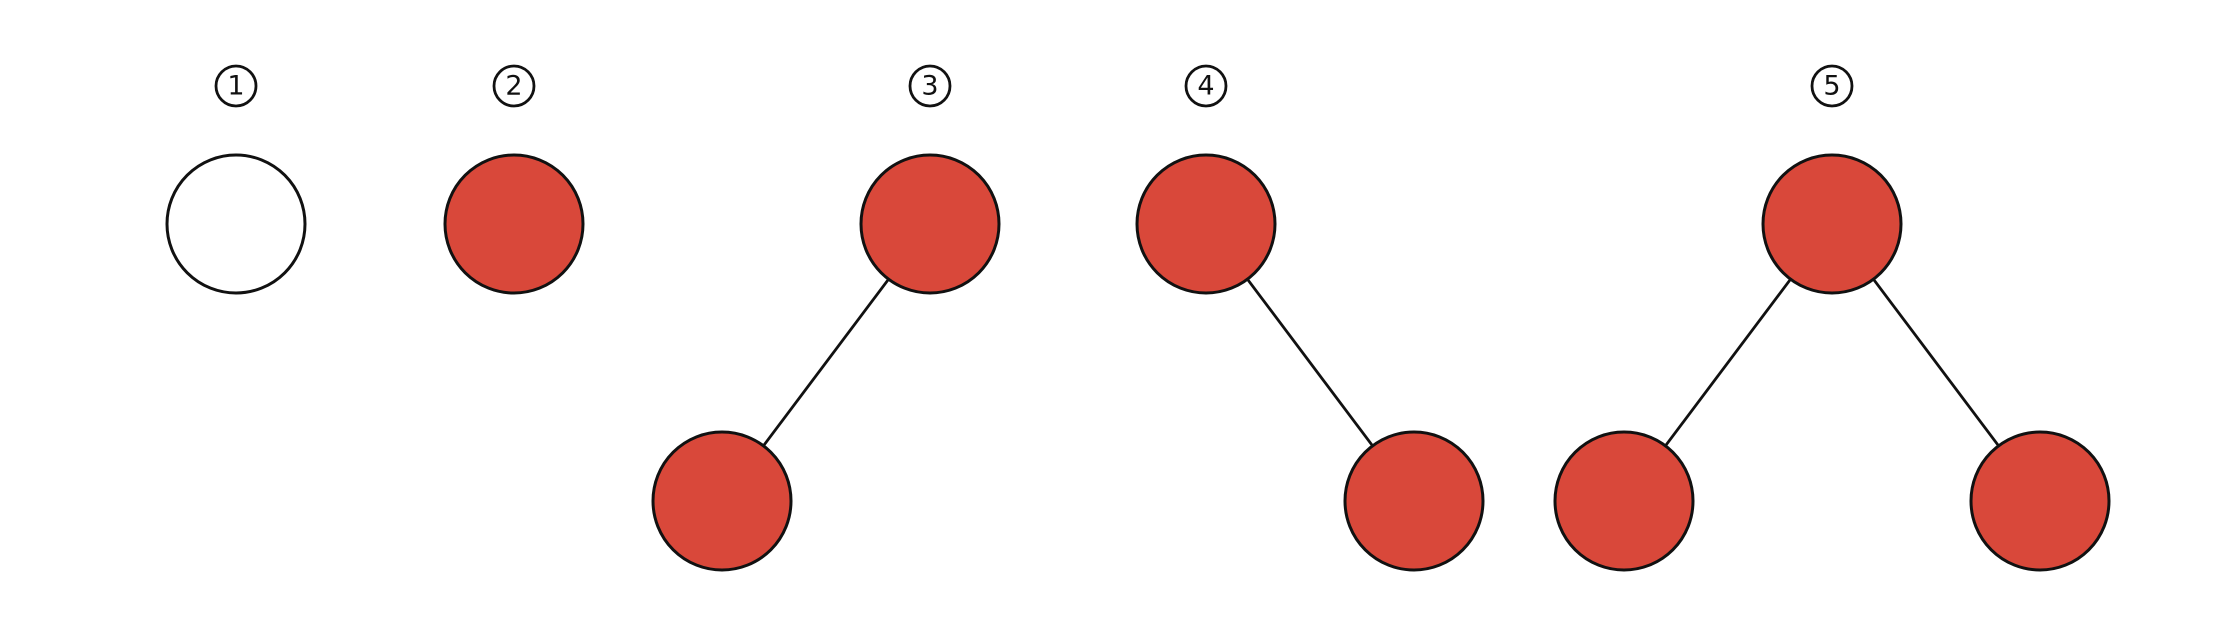  I want to click on tree-4-node-right, so click(1414, 501).